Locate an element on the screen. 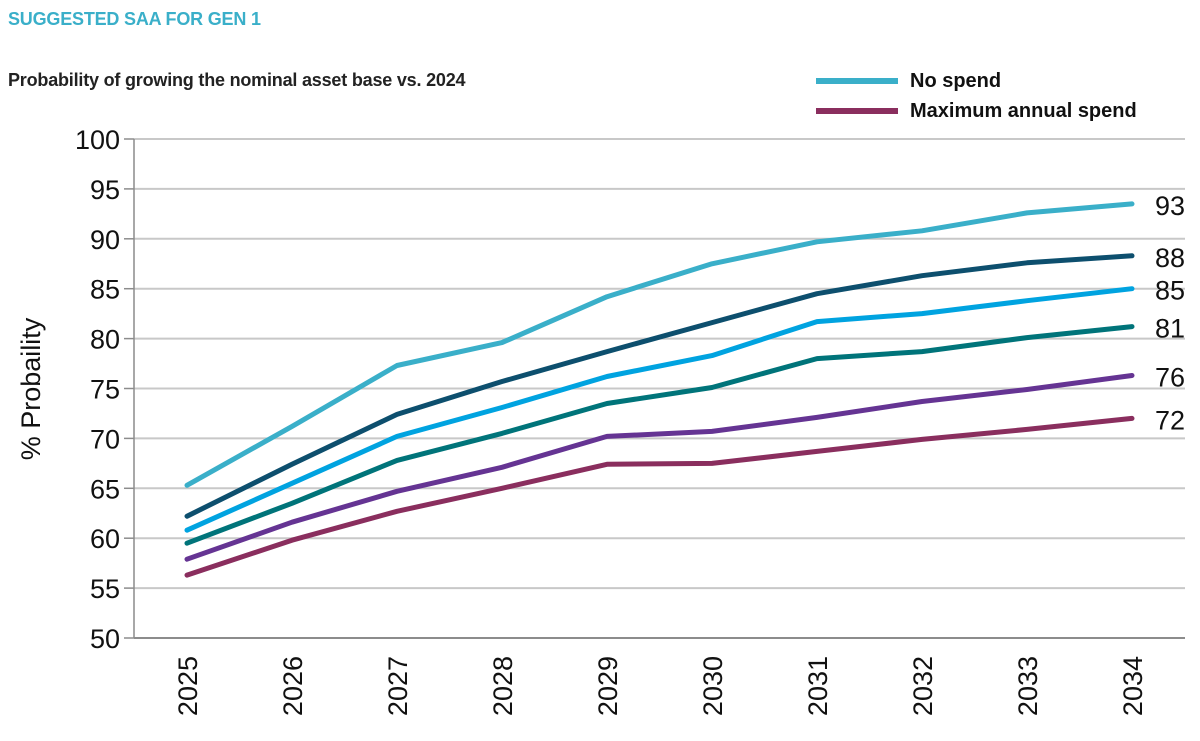 This screenshot has height=741, width=1200. end-value-label: 93 is located at coordinates (1170, 206).